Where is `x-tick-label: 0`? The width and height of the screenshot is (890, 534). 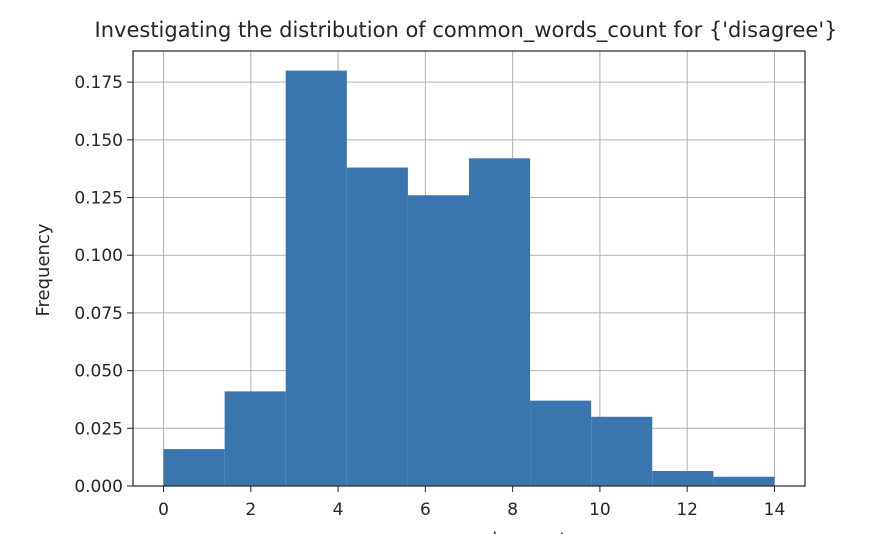 x-tick-label: 0 is located at coordinates (163, 510).